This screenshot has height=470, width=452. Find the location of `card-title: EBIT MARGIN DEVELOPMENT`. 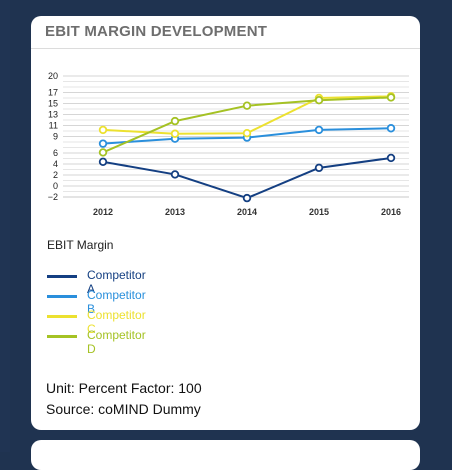

card-title: EBIT MARGIN DEVELOPMENT is located at coordinates (156, 31).